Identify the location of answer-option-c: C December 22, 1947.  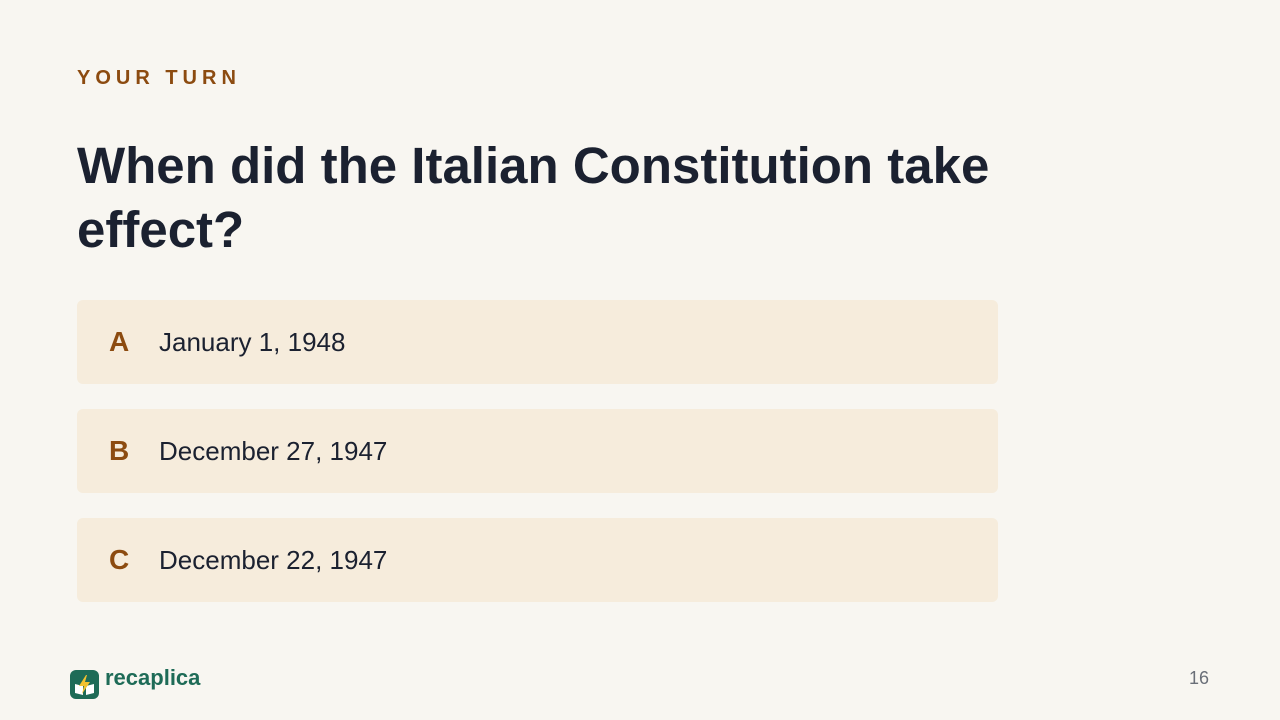
(537, 560).